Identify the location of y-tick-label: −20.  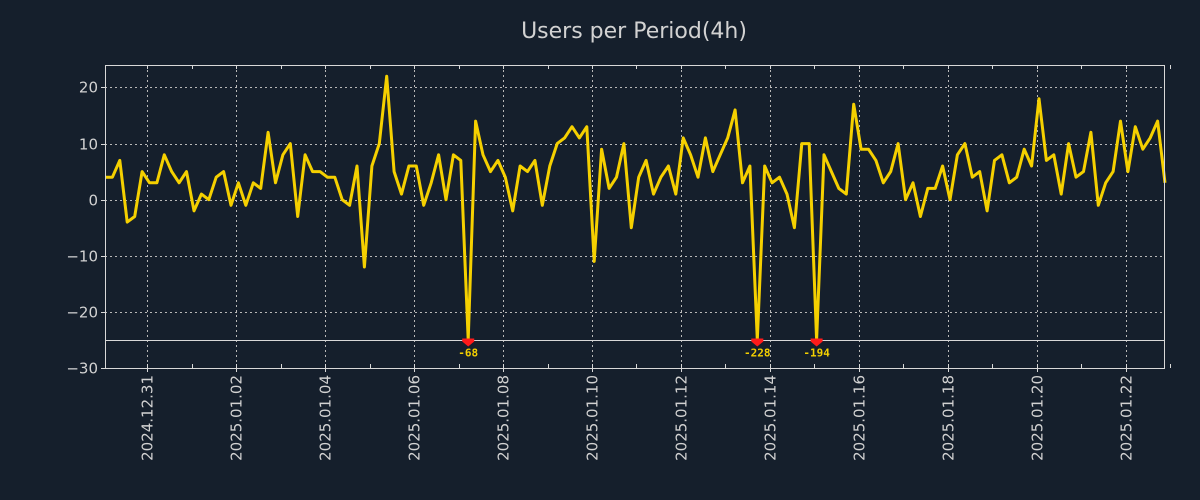
(82, 313).